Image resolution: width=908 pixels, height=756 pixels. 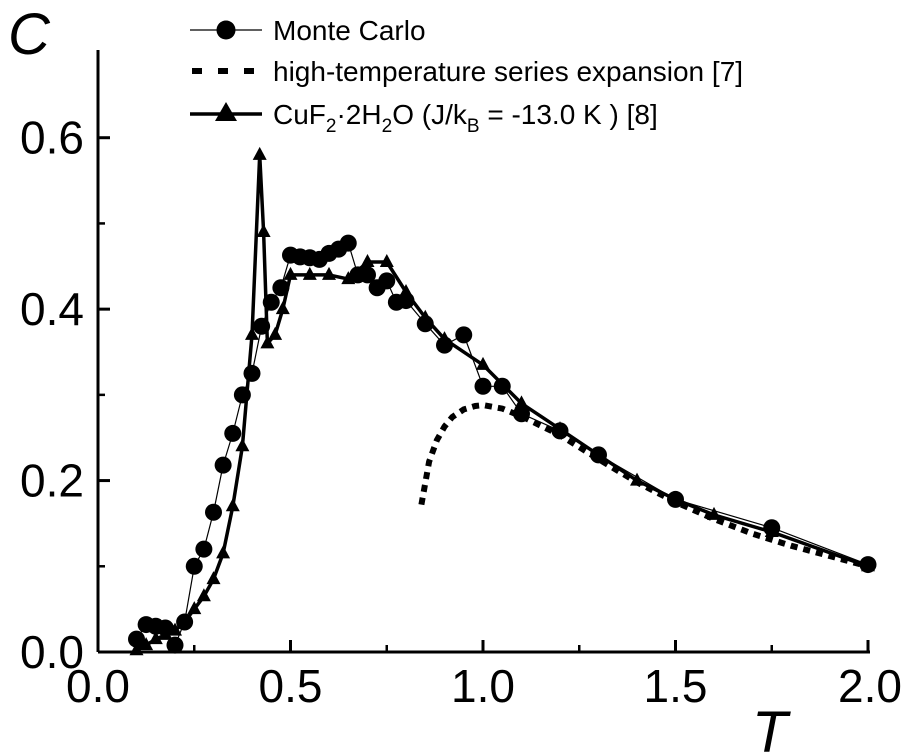 I want to click on series-line-high-temperature, so click(x=643, y=486).